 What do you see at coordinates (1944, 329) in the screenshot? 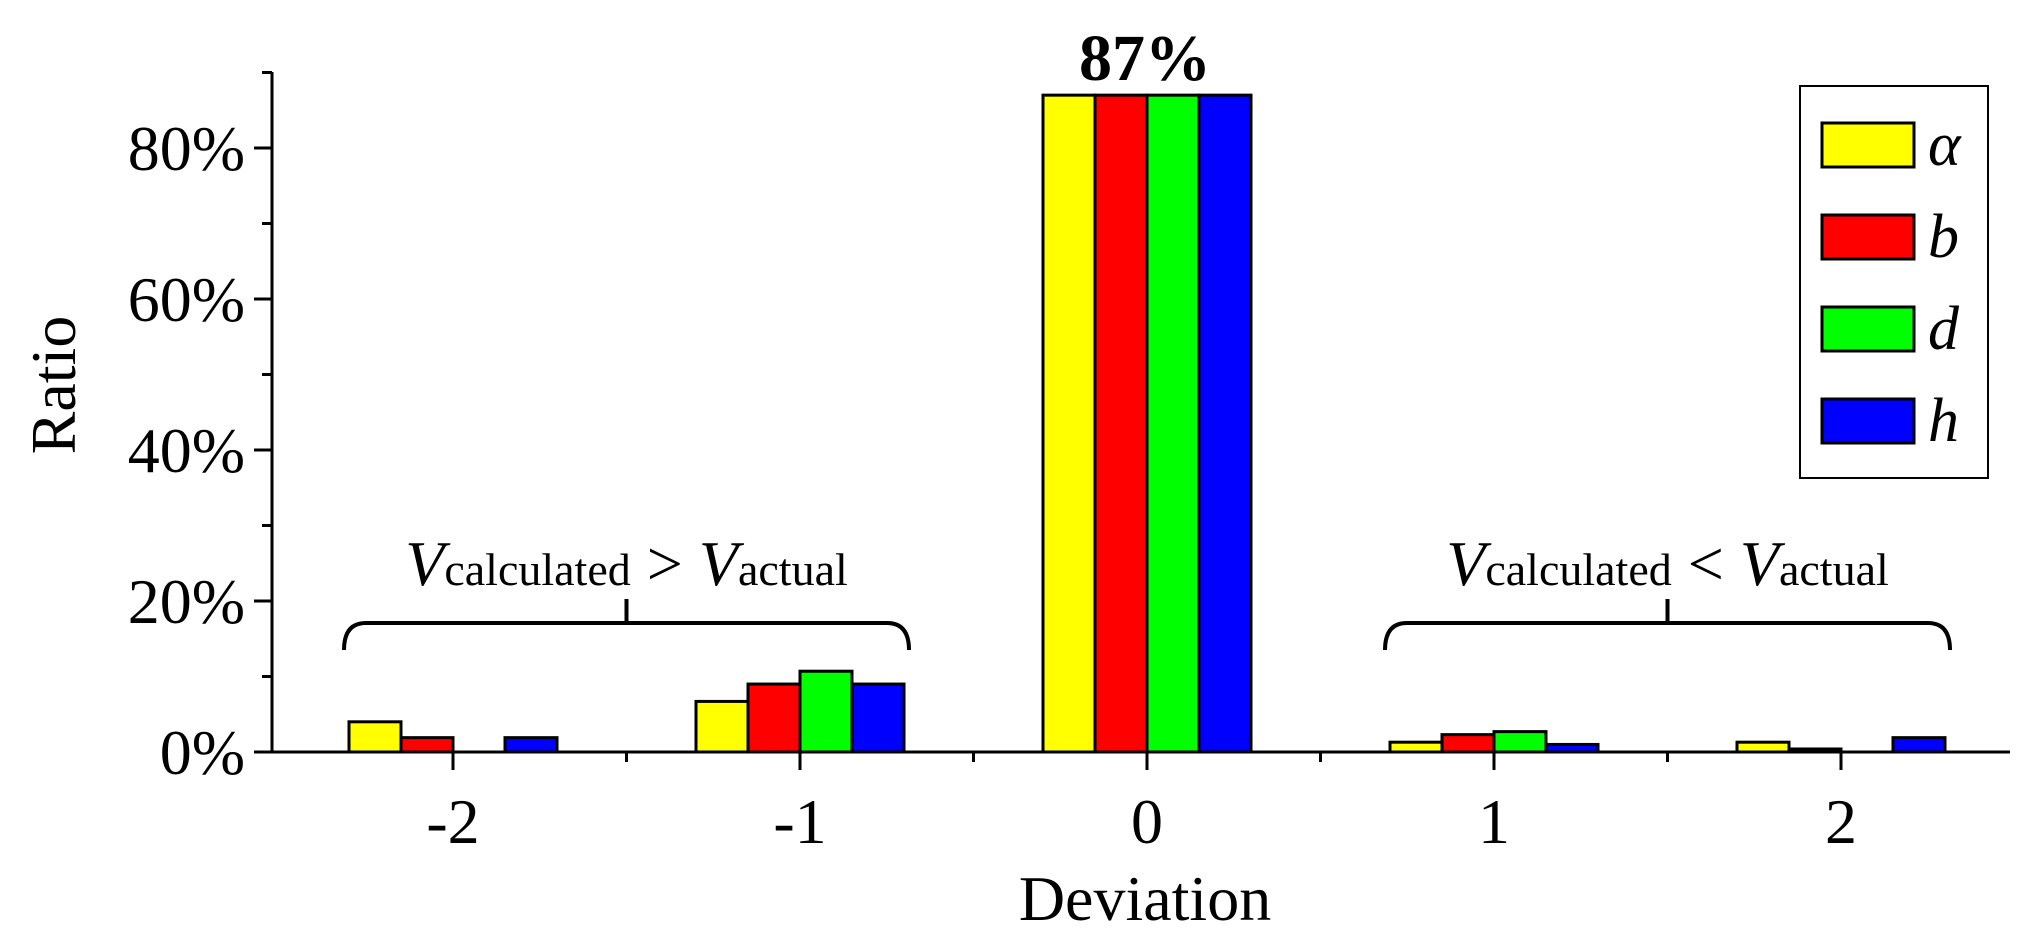
I see `legend-label-d: d` at bounding box center [1944, 329].